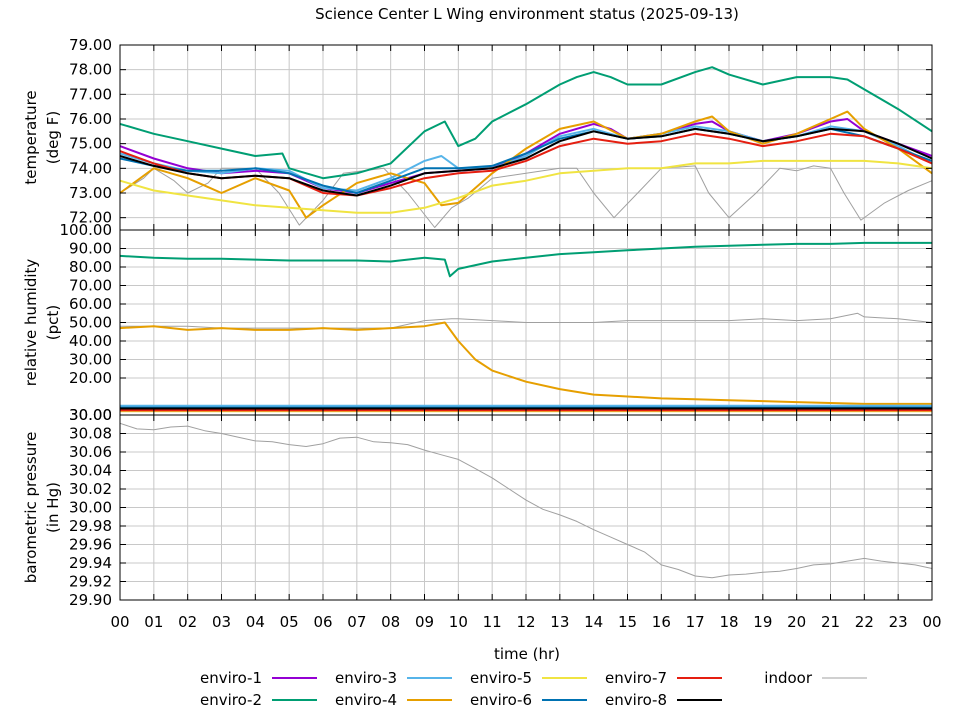  I want to click on legend-label: enviro-4, so click(366, 700).